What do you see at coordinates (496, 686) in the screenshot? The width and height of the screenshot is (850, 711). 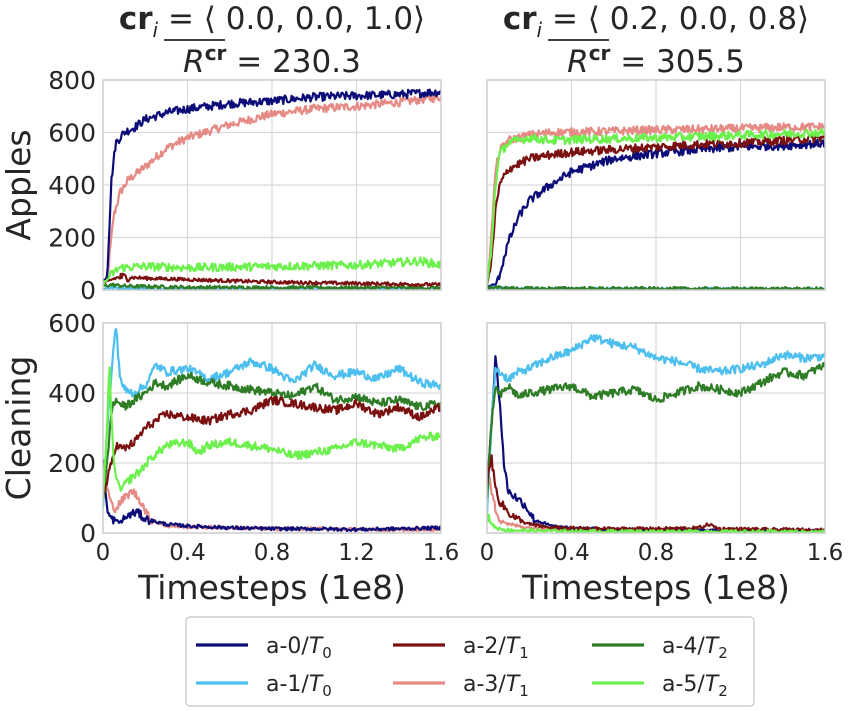 I see `legend-label-a3: a-3/T1` at bounding box center [496, 686].